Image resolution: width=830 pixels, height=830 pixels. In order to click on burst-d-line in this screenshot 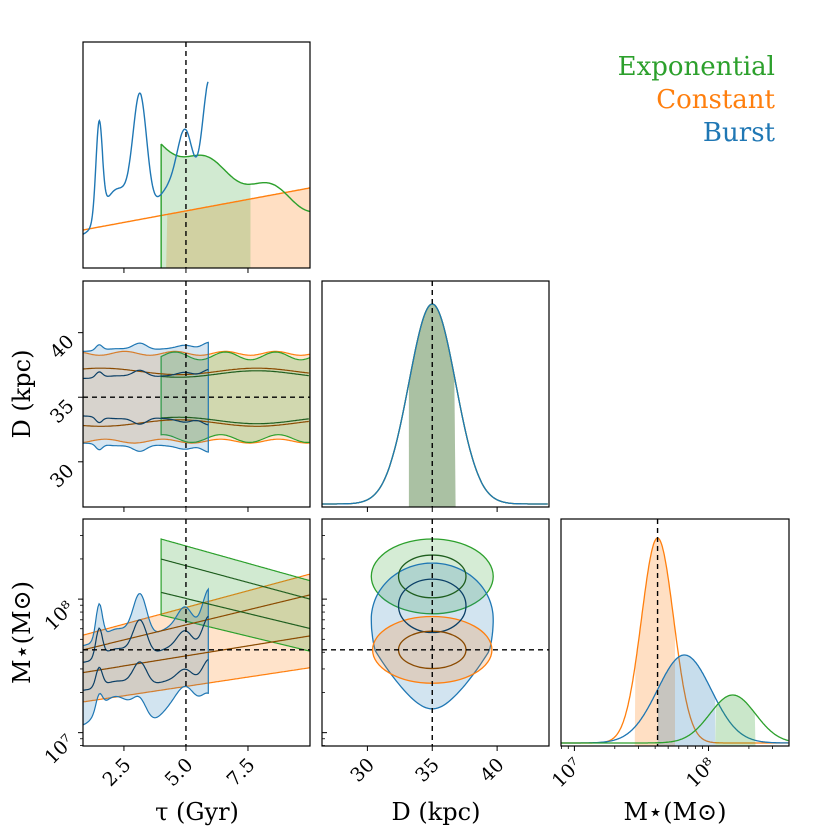, I will do `click(435, 404)`.